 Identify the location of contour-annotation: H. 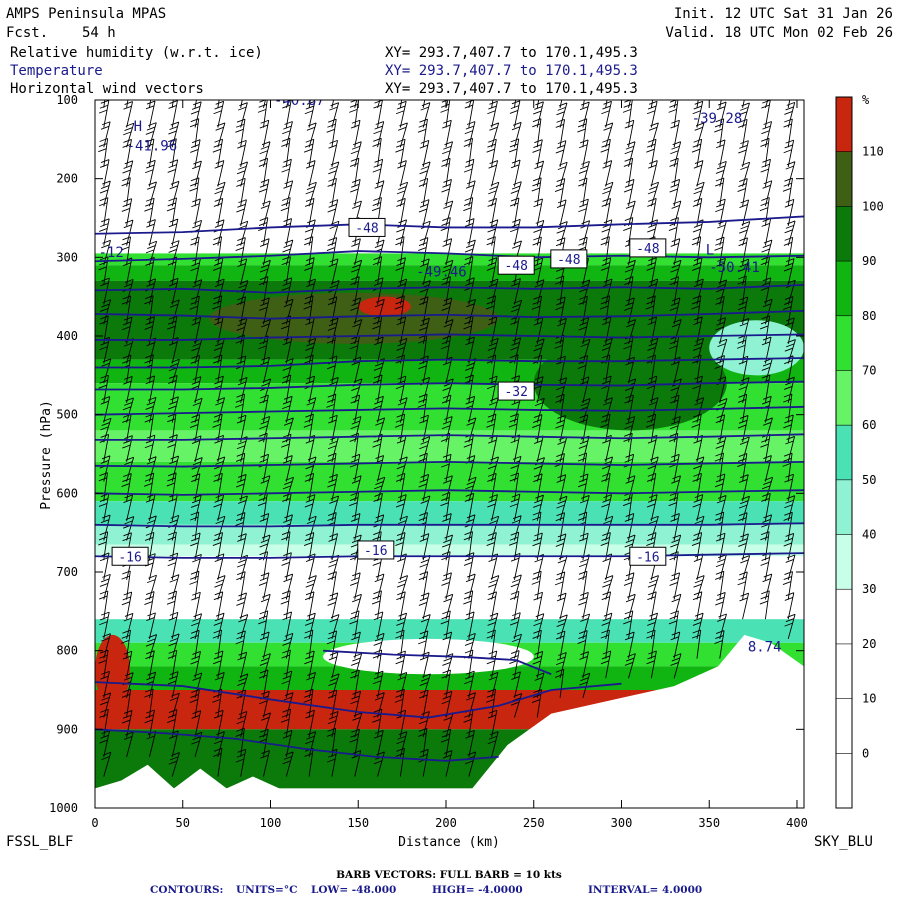
(138, 127).